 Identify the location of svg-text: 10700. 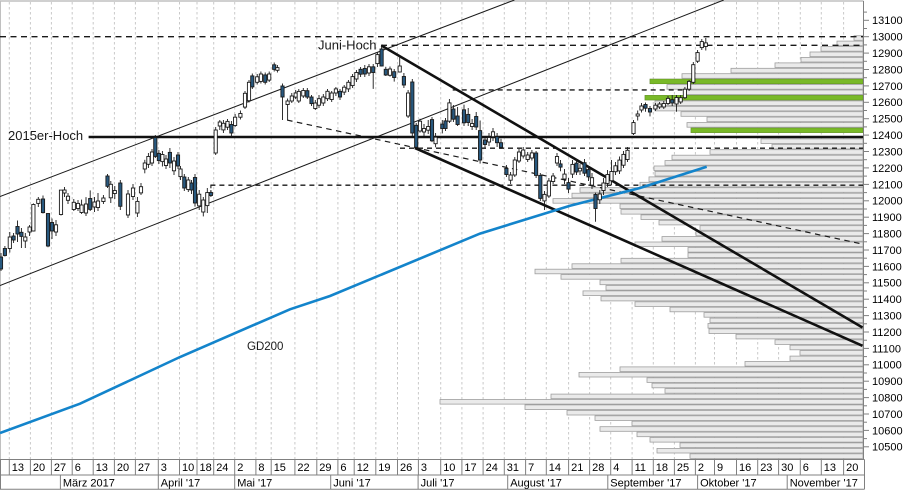
(887, 415).